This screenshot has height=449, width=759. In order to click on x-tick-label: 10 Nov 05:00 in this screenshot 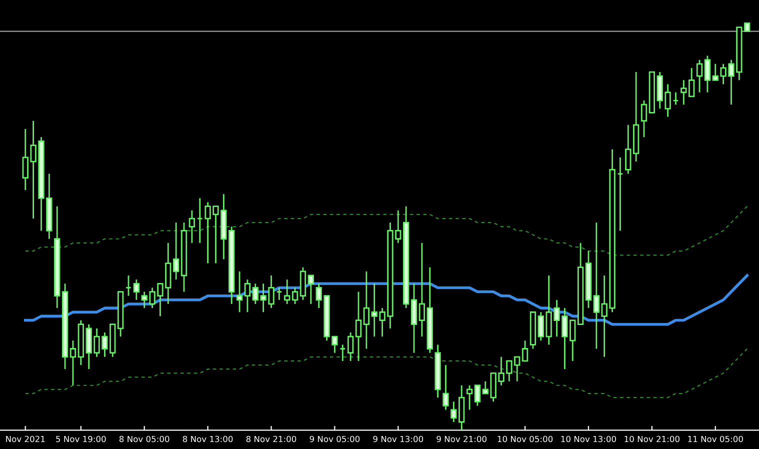, I will do `click(525, 439)`.